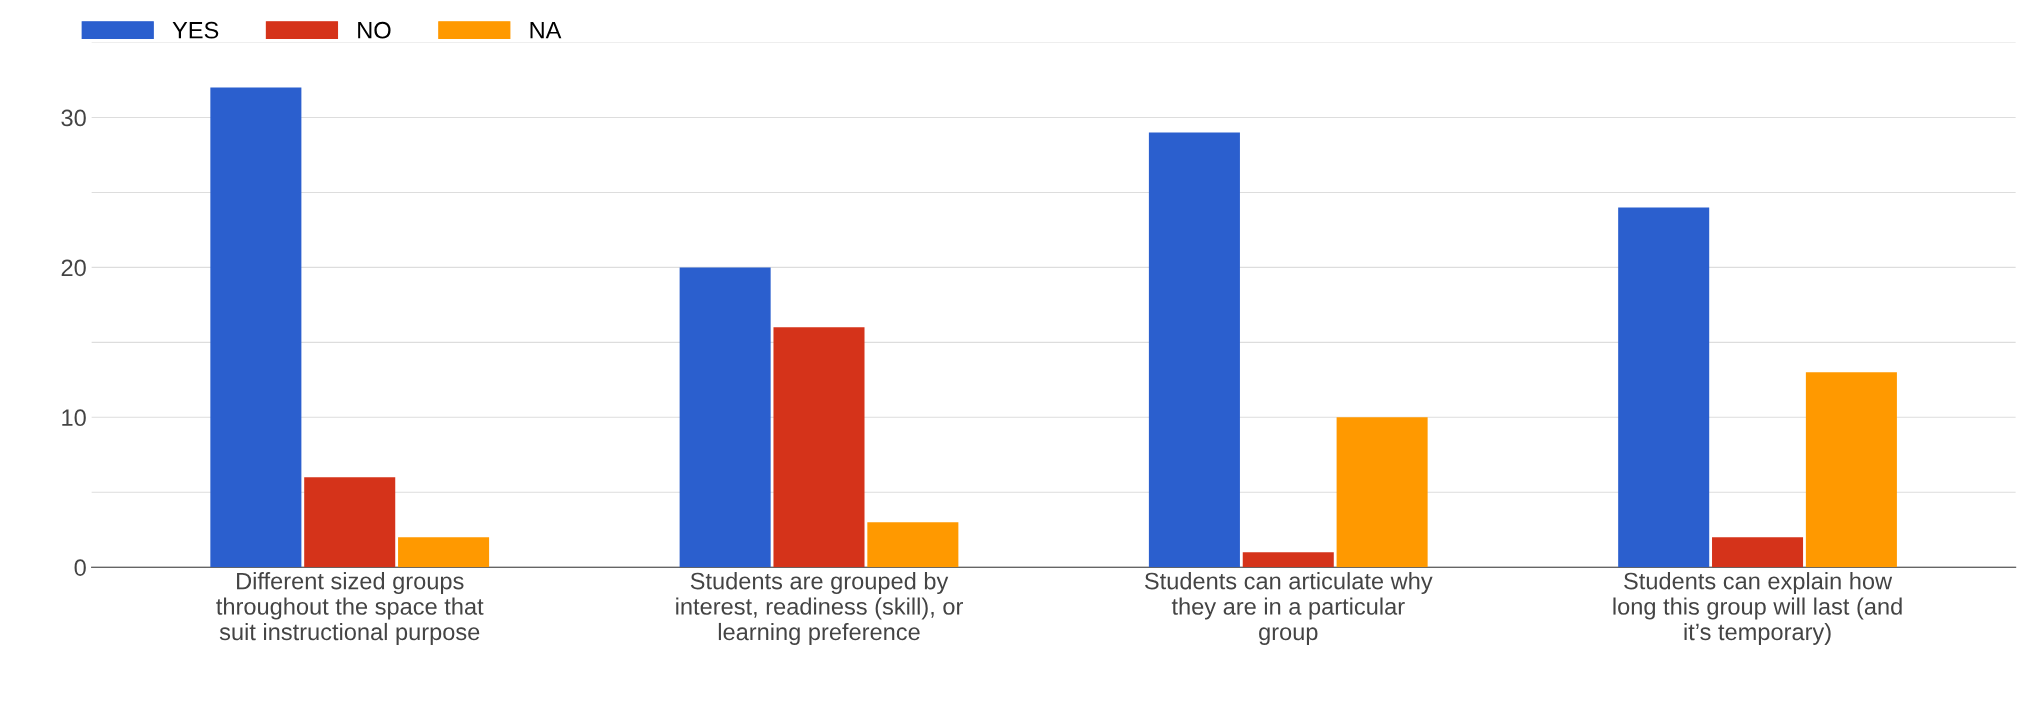  Describe the element at coordinates (819, 608) in the screenshot. I see `x-tick-label: Students are grouped by interest, readiness (skill), or learning preference` at that location.